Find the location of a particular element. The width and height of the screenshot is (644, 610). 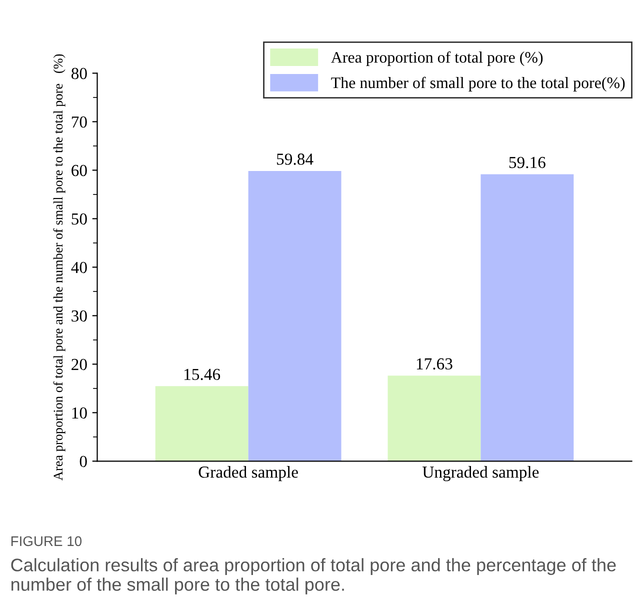

y-tick-label: 40 is located at coordinates (79, 268).